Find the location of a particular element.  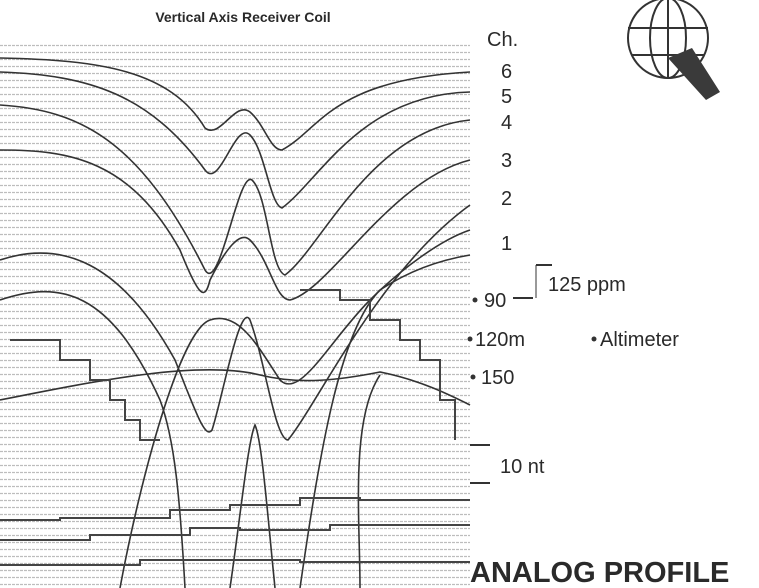

mag-scale: 10 nt is located at coordinates (522, 467).